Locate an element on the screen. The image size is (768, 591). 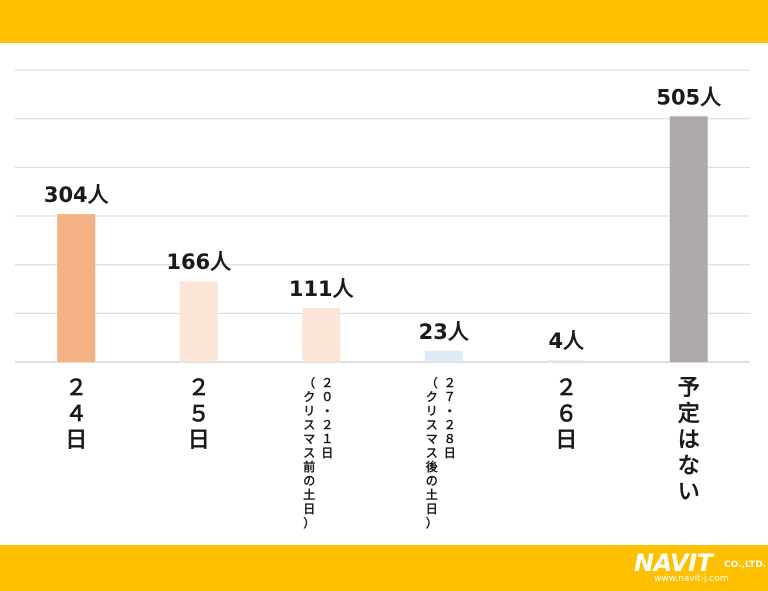
logo-url: www.navit-j.com is located at coordinates (691, 579).